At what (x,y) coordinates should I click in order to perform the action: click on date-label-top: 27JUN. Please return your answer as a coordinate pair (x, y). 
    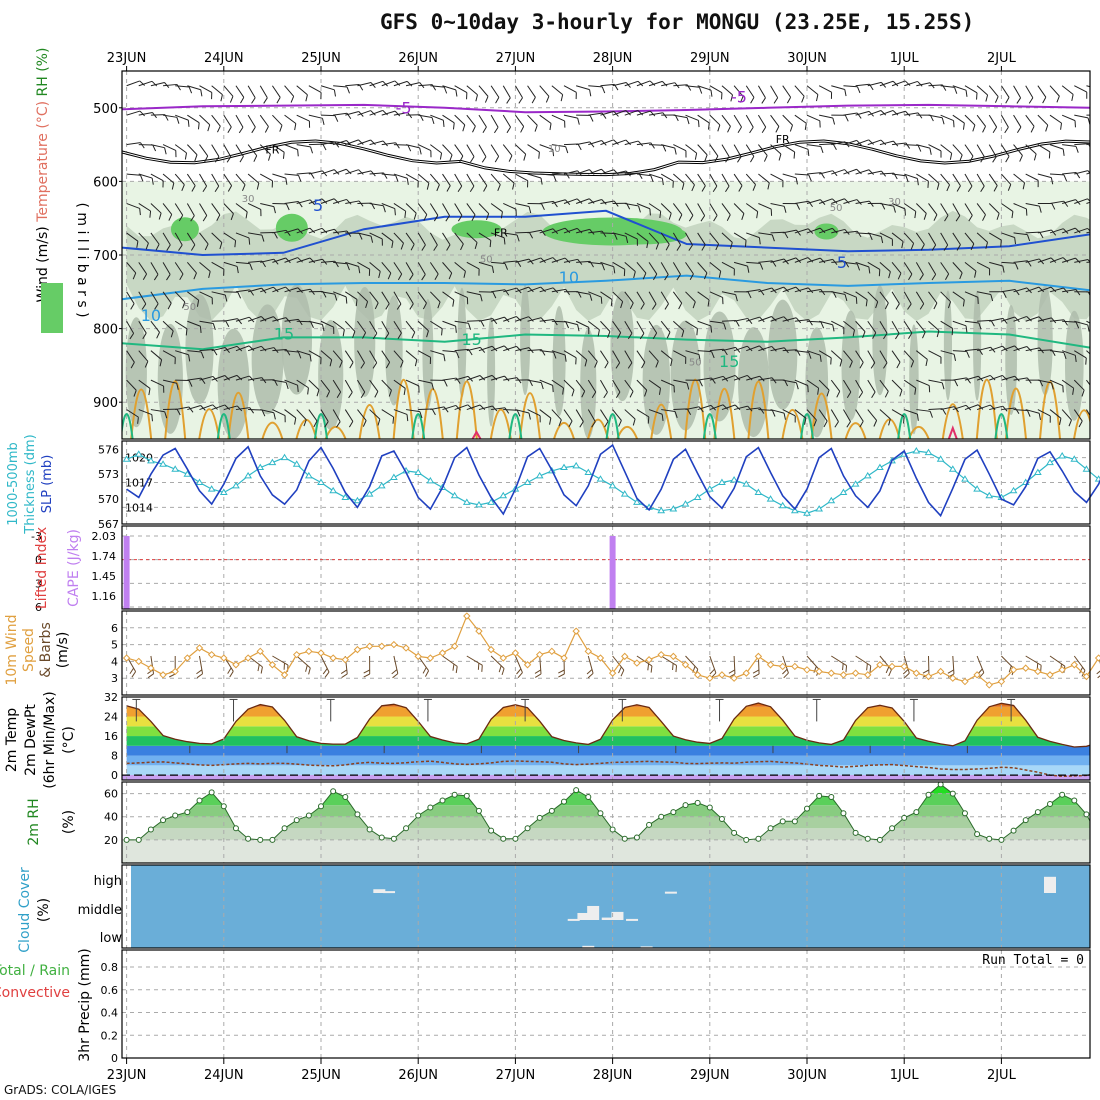
    Looking at the image, I should click on (516, 58).